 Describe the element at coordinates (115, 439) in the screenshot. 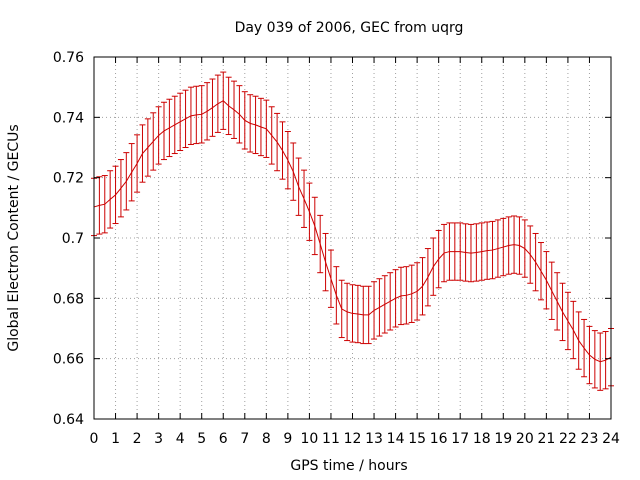

I see `x-tick-label: 1` at that location.